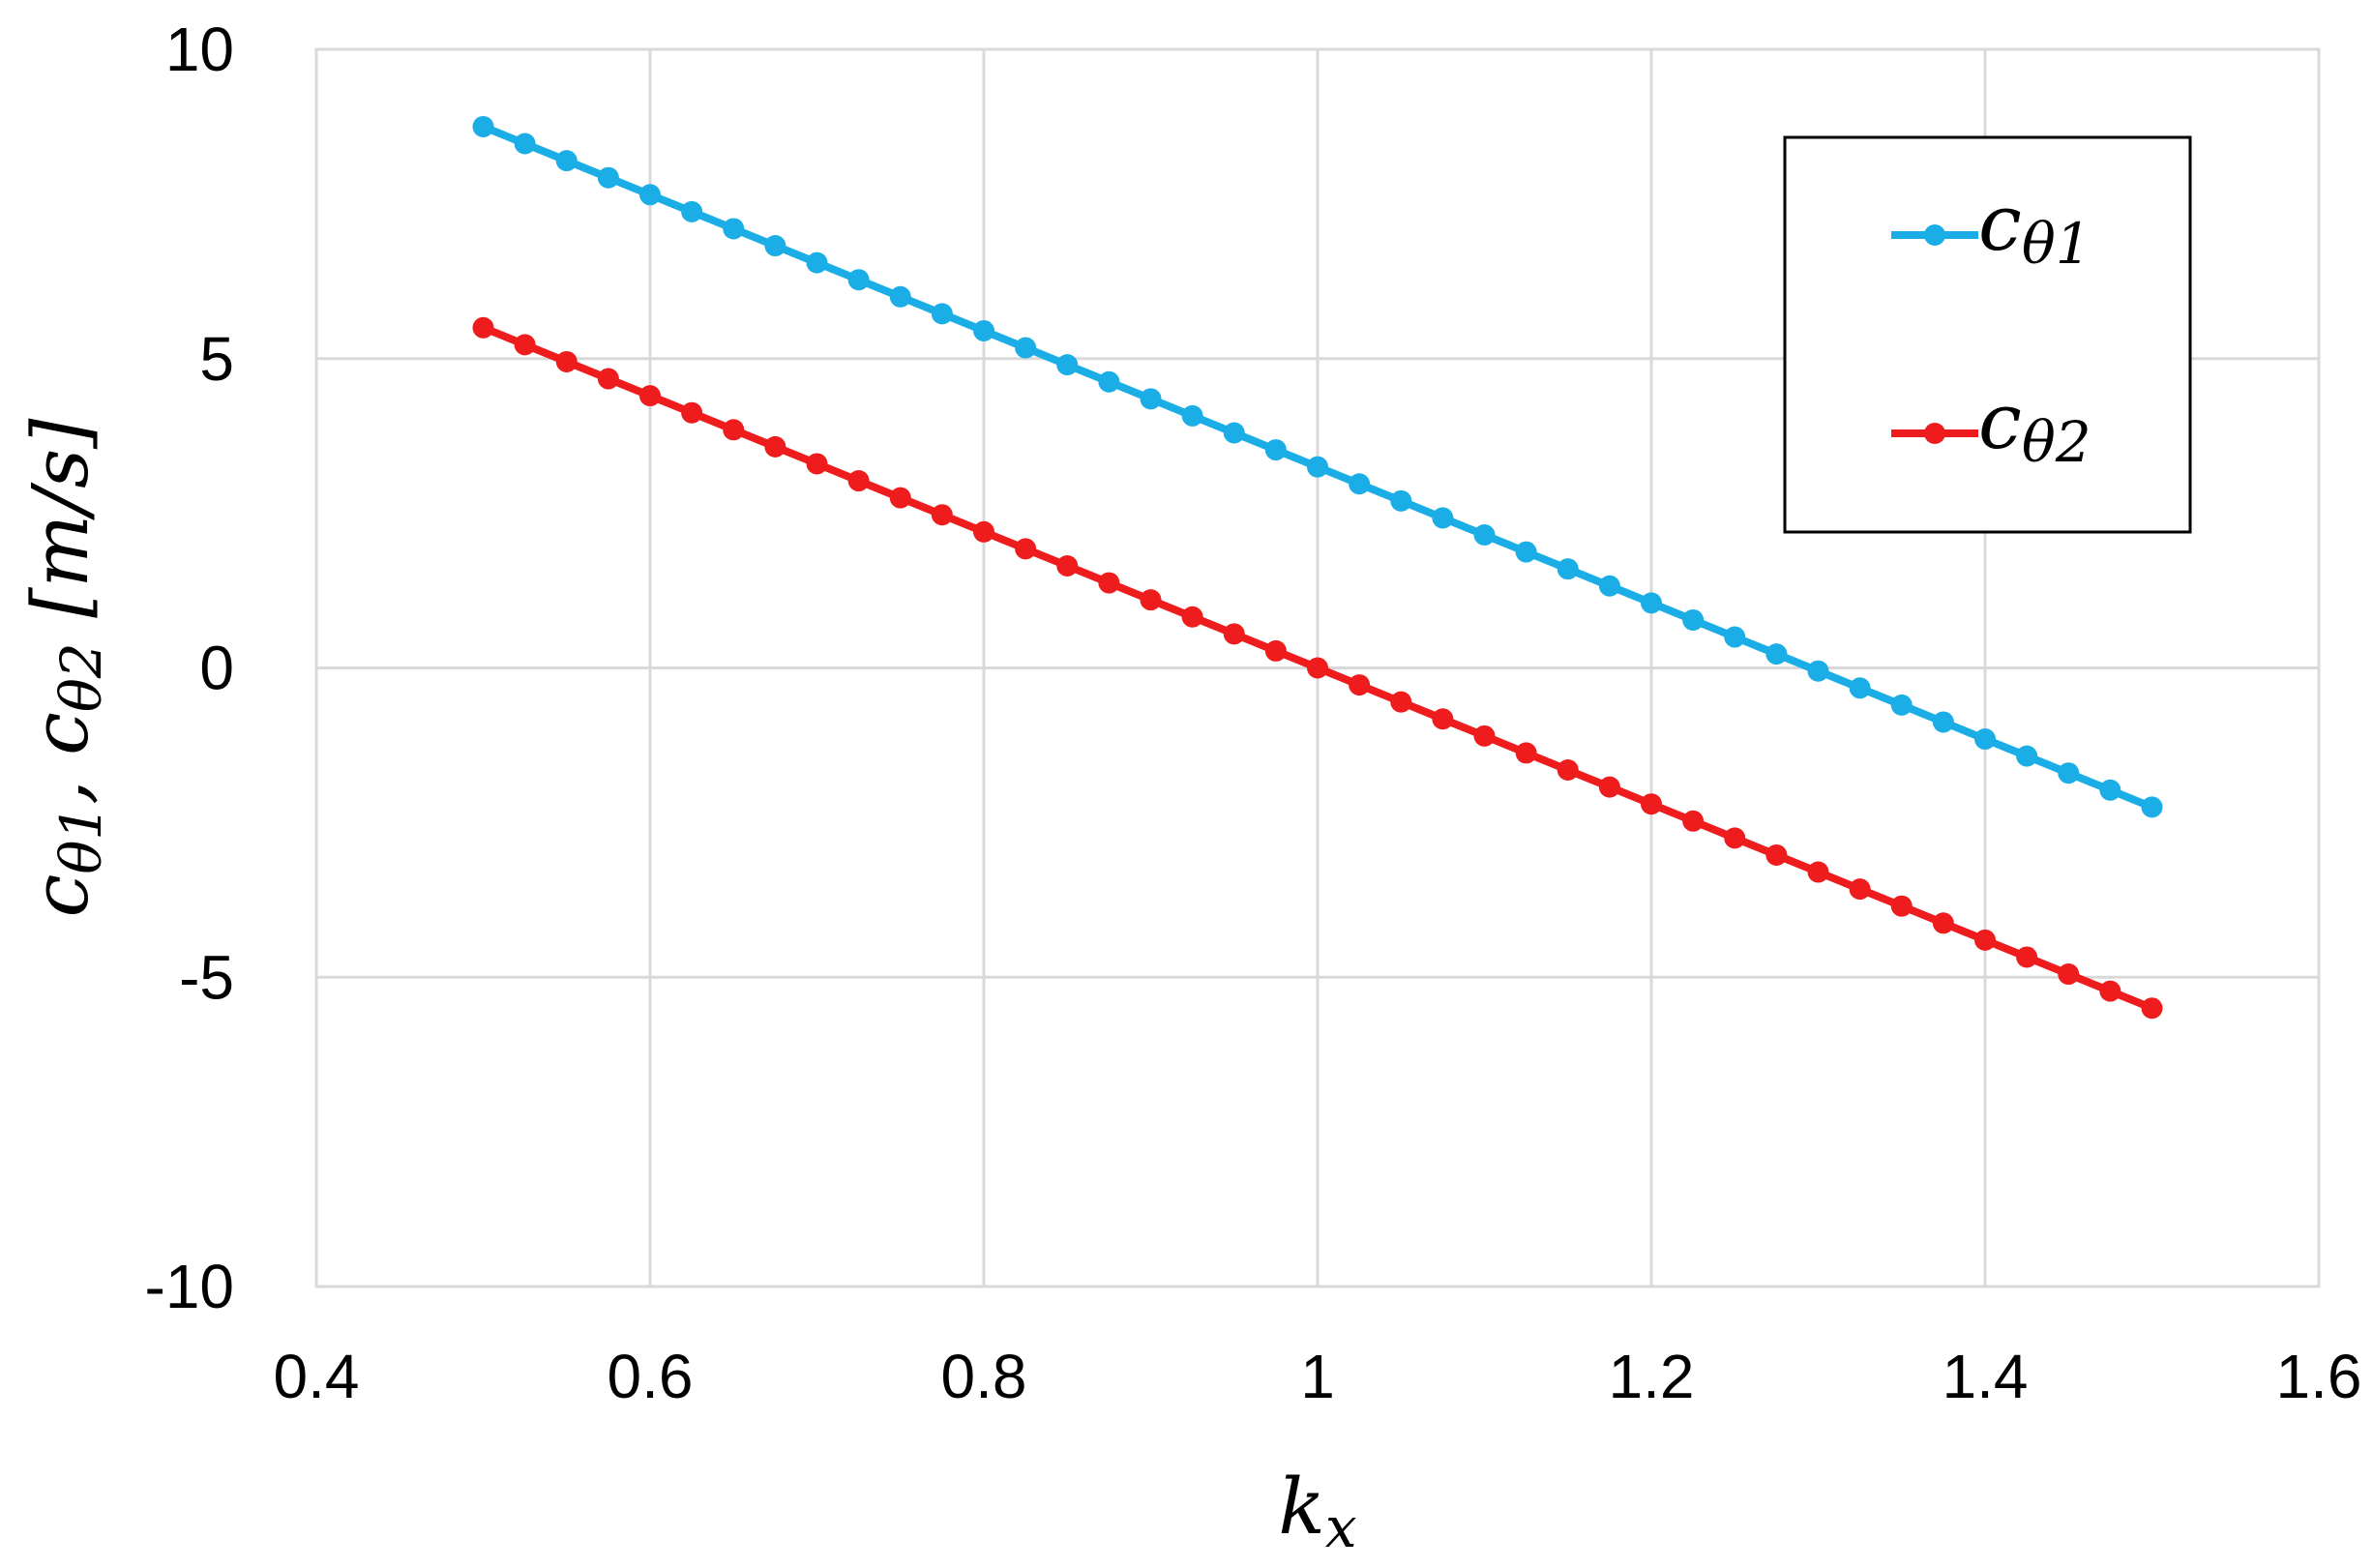 The width and height of the screenshot is (2373, 1568). What do you see at coordinates (190, 1286) in the screenshot?
I see `y-tick-label: -10` at bounding box center [190, 1286].